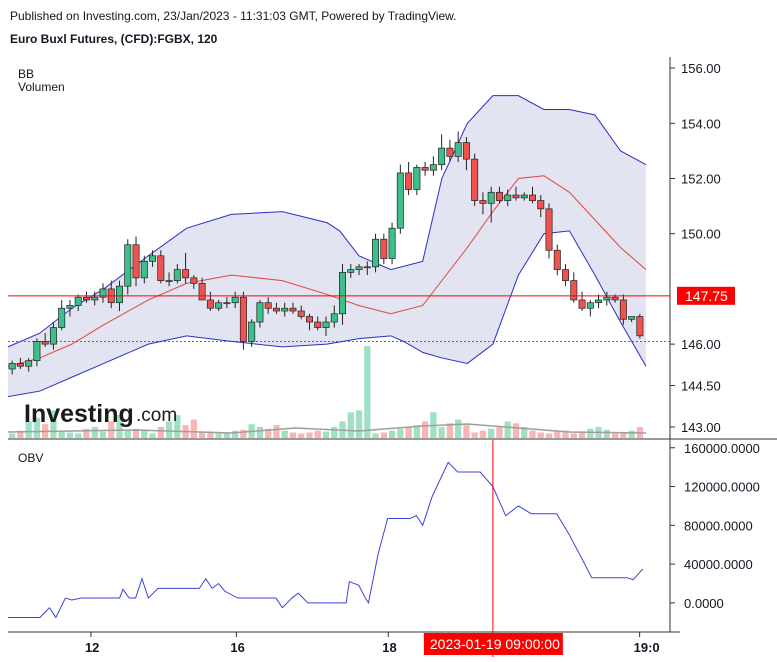 This screenshot has width=777, height=662. Describe the element at coordinates (79, 414) in the screenshot. I see `logo-brand: Investing` at that location.